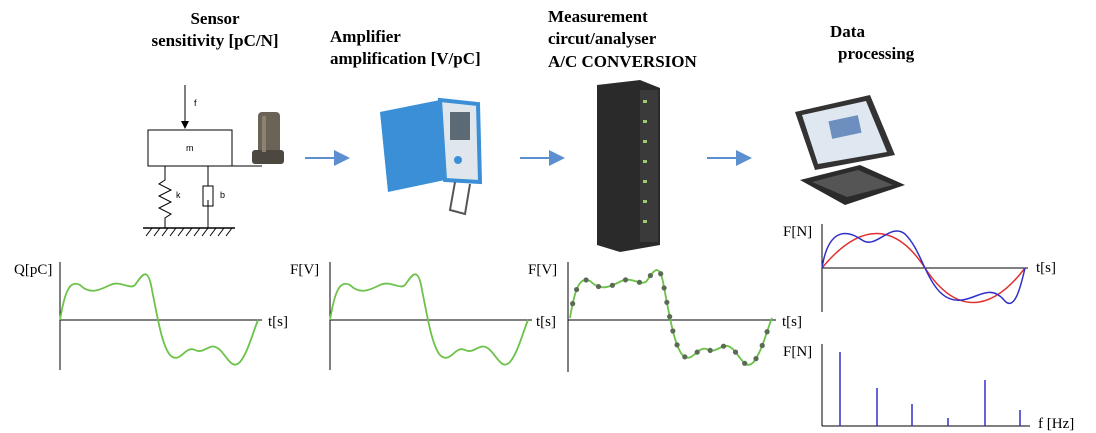 This screenshot has width=1096, height=433. What do you see at coordinates (622, 61) in the screenshot?
I see `stage-title: A/C CONVERSION` at bounding box center [622, 61].